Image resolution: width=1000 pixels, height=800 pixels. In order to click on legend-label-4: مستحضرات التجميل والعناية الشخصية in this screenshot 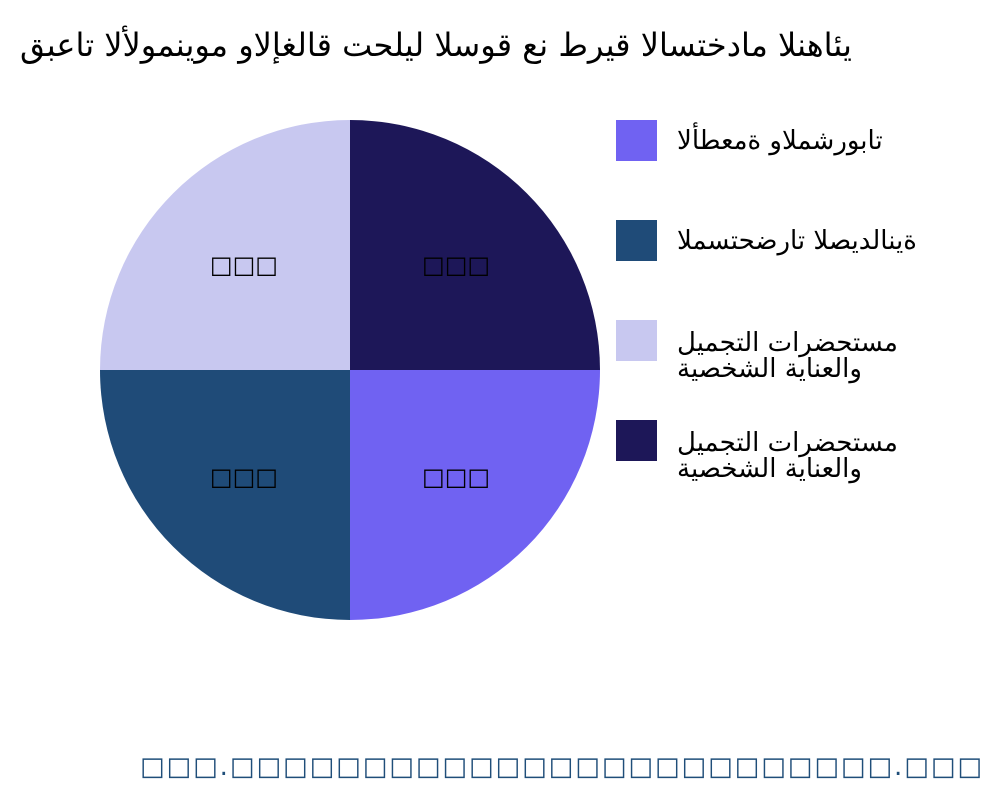, I will do `click(787, 456)`.